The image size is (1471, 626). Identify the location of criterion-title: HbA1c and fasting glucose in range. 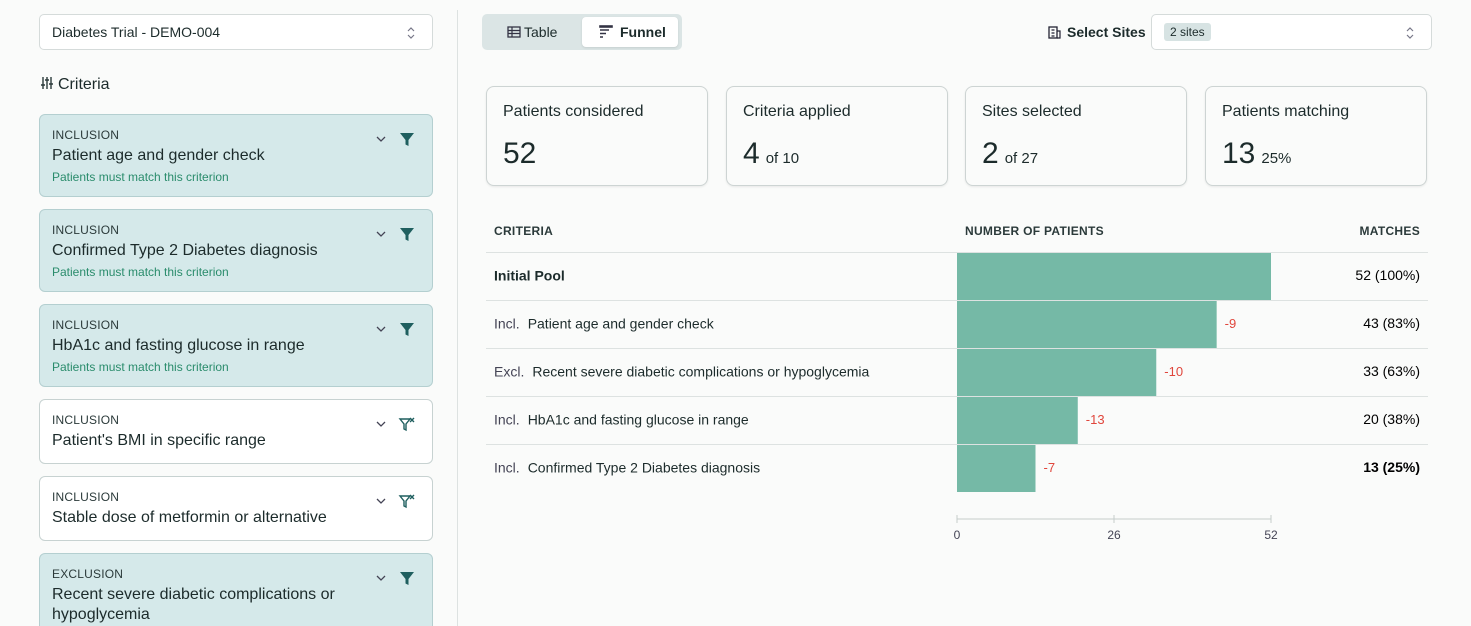
(178, 345).